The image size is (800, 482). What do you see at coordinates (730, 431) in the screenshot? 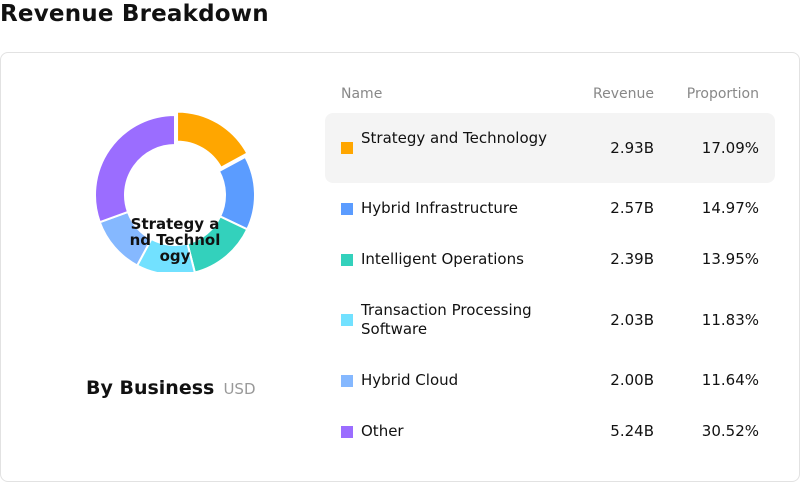
I see `row-proportion: 30.52%` at bounding box center [730, 431].